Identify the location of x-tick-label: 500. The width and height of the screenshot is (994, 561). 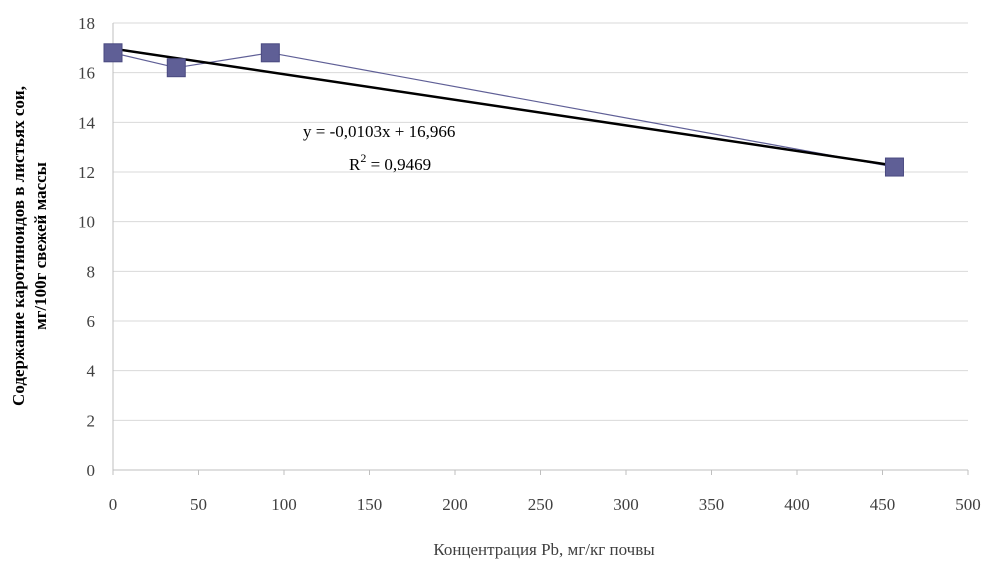
(968, 504).